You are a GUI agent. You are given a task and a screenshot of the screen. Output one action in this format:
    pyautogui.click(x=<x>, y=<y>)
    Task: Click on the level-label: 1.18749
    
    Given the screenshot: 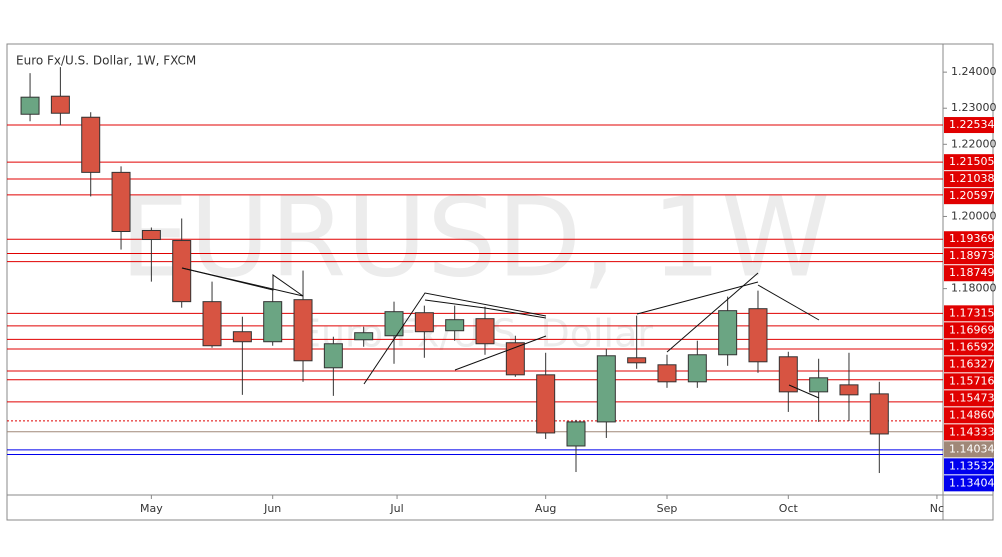 What is the action you would take?
    pyautogui.click(x=972, y=272)
    